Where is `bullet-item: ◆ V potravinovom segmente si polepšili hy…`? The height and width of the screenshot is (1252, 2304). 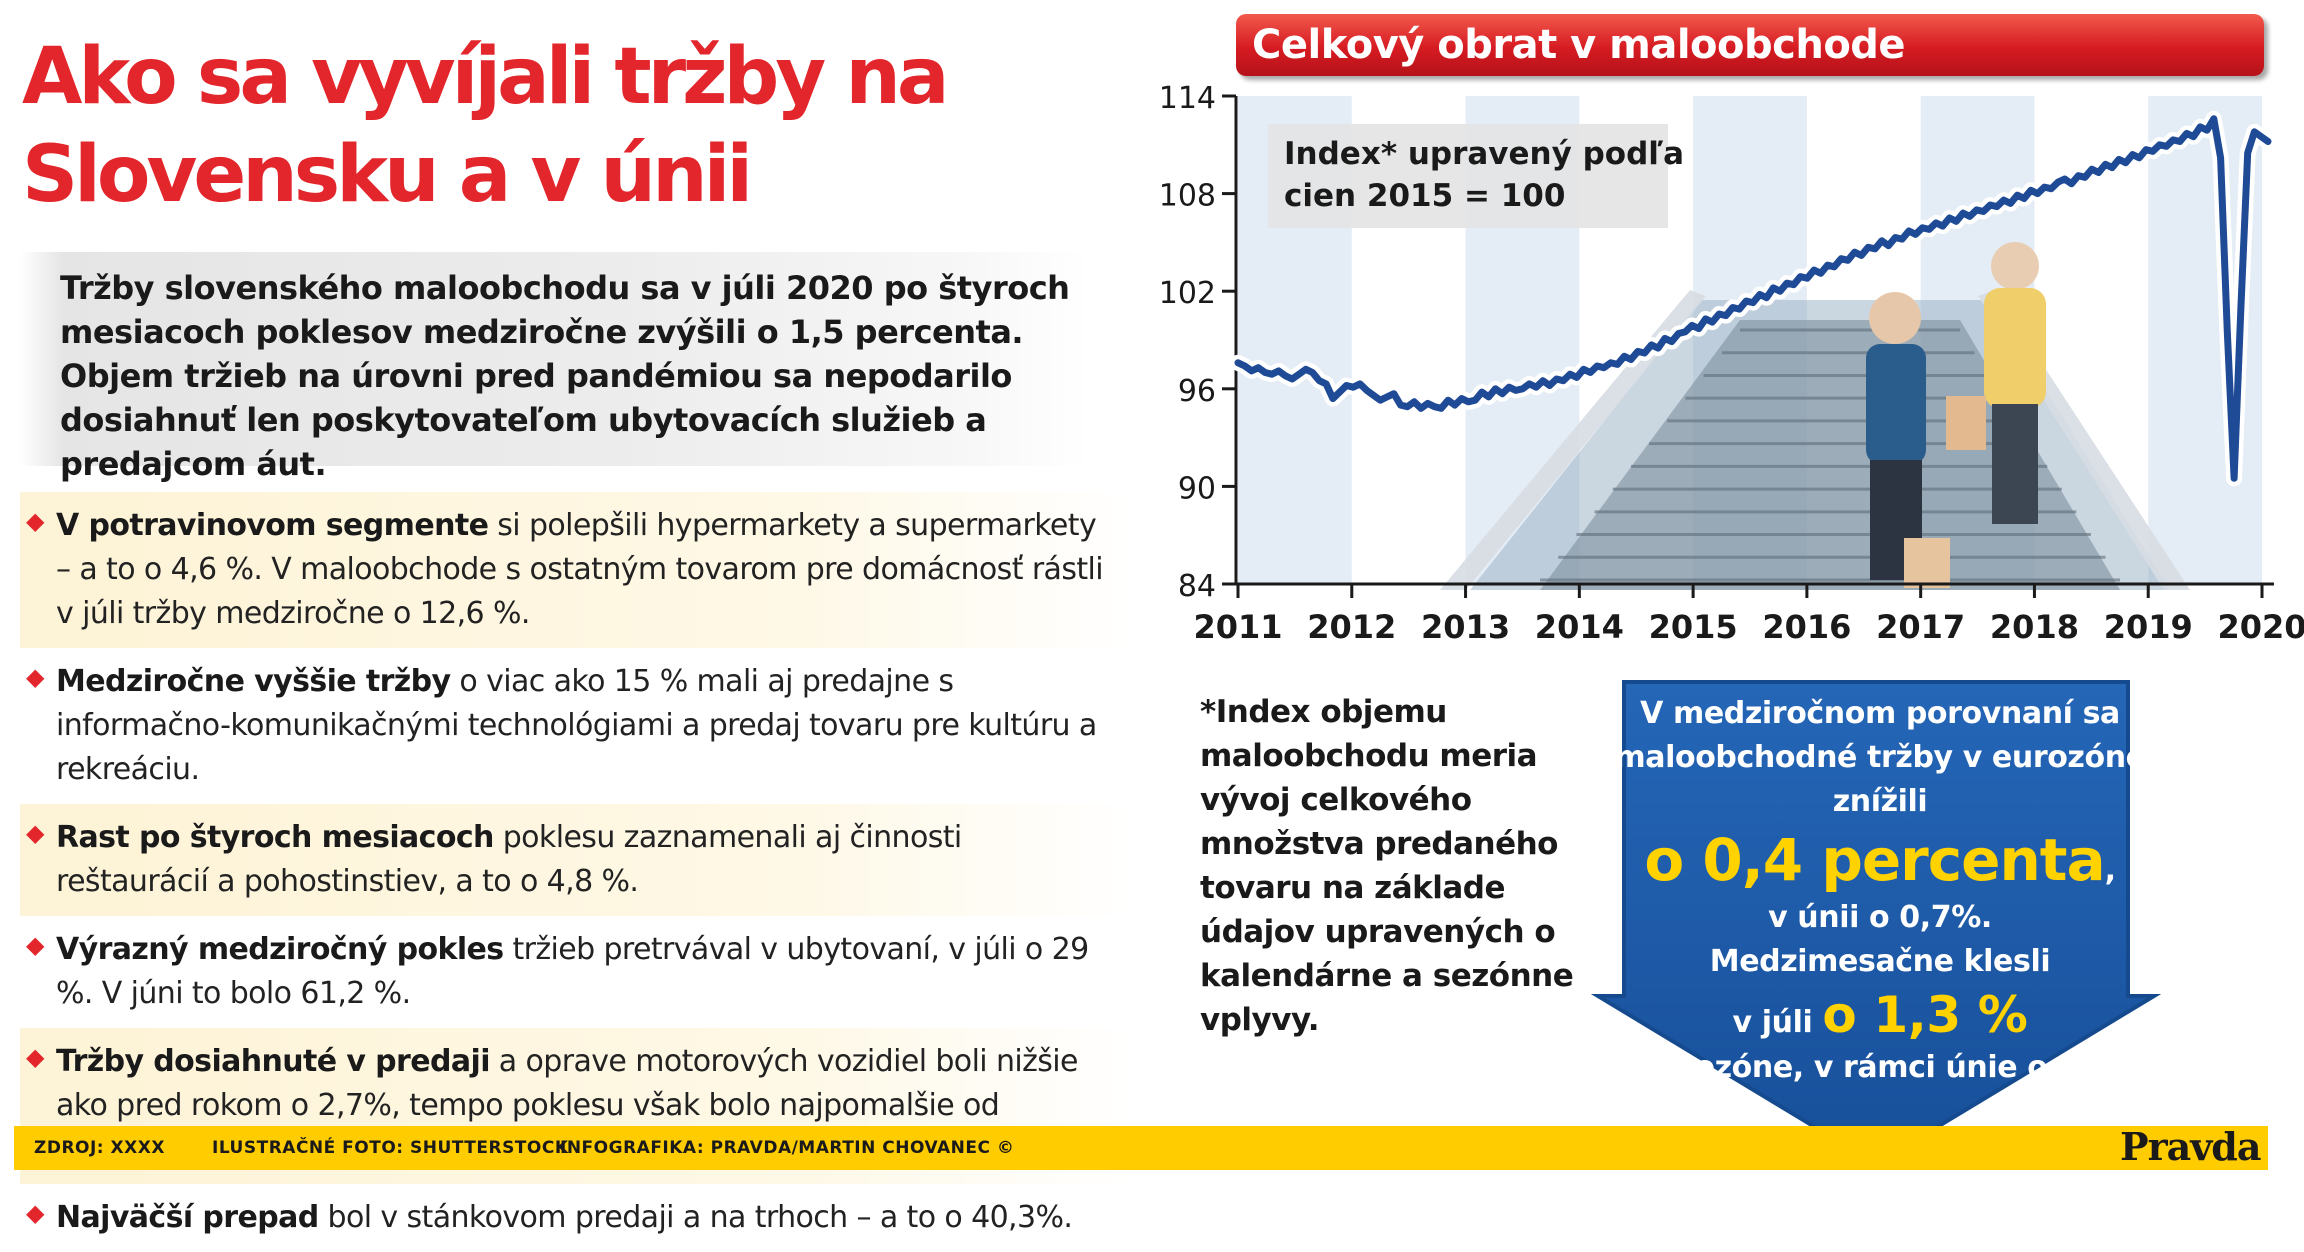 bullet-item: ◆ V potravinovom segmente si polepšili hy… is located at coordinates (575, 570).